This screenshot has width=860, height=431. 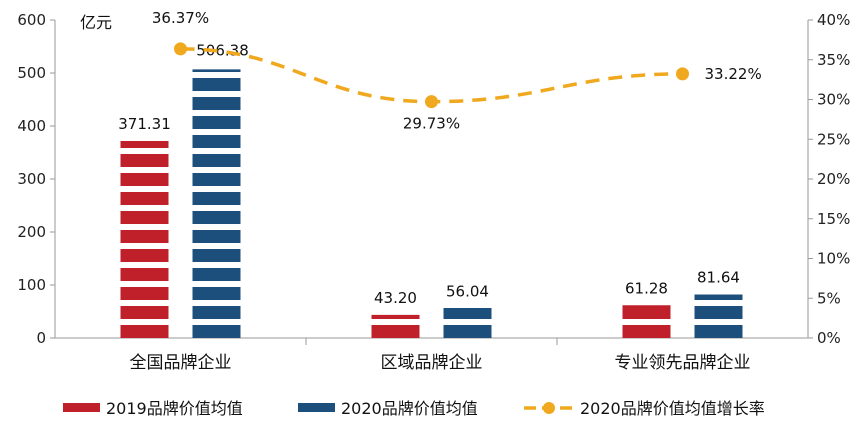 What do you see at coordinates (174, 408) in the screenshot?
I see `legend-label-2019: 2019品牌价值均值` at bounding box center [174, 408].